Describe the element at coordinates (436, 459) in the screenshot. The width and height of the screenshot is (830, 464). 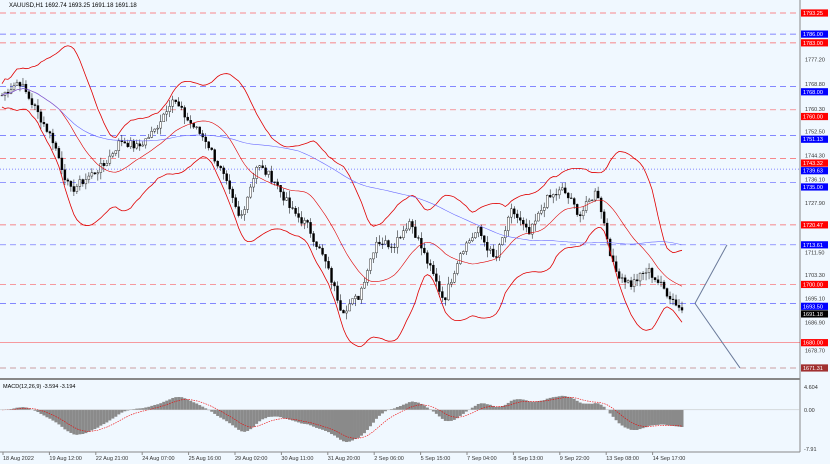
I see `x-tick-label: 5 Sep 15:00` at that location.